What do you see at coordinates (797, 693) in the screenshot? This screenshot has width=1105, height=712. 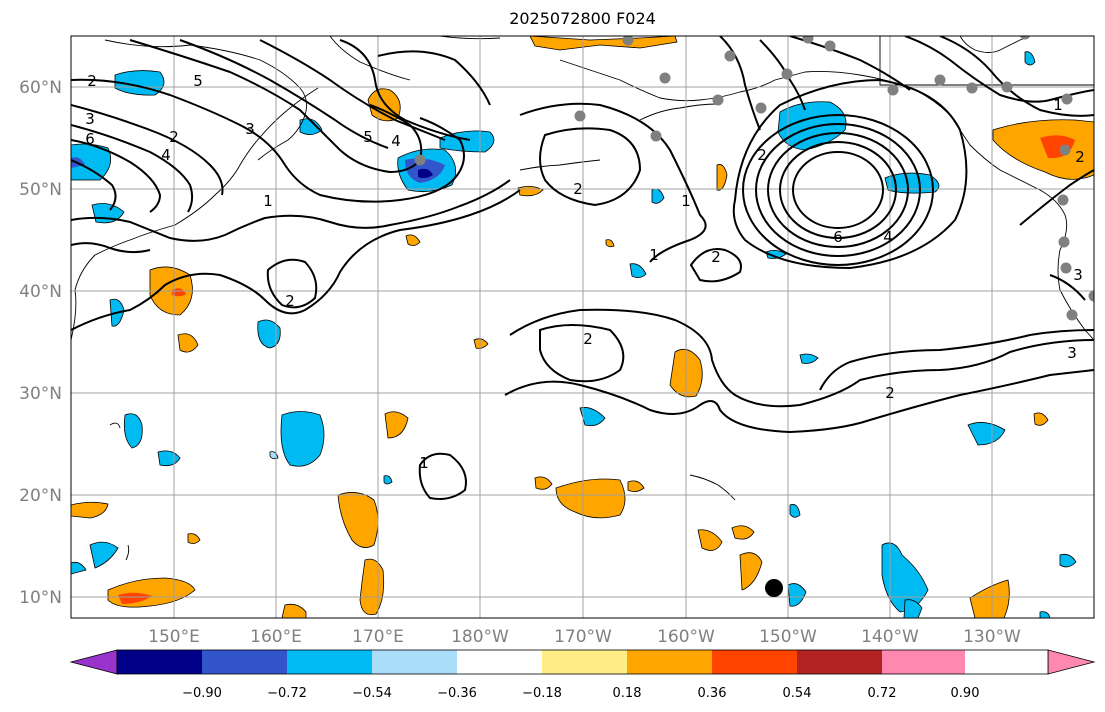 I see `colorbar-tick-label: 0.54` at bounding box center [797, 693].